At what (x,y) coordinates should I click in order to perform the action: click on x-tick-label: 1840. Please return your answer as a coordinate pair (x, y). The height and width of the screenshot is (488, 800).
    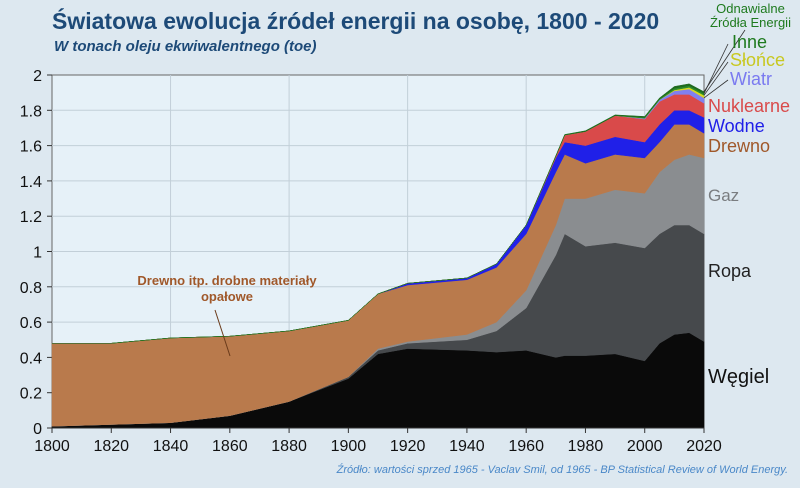
    Looking at the image, I should click on (171, 446).